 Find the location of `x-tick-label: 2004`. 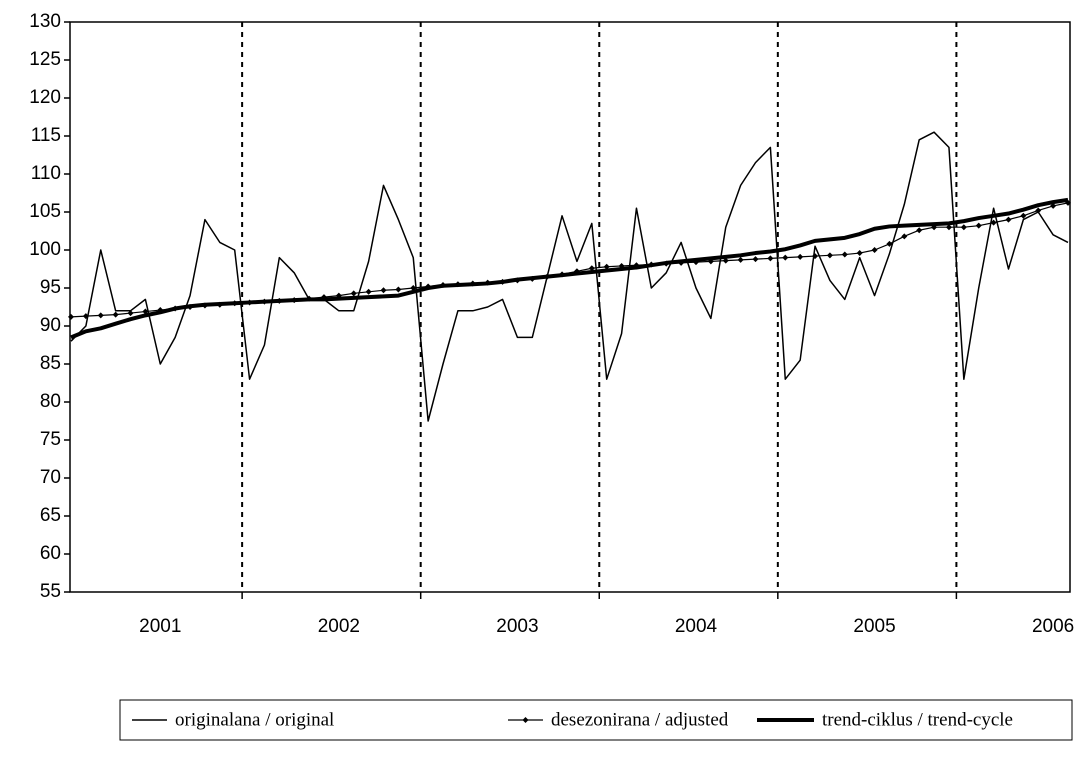

x-tick-label: 2004 is located at coordinates (696, 626).